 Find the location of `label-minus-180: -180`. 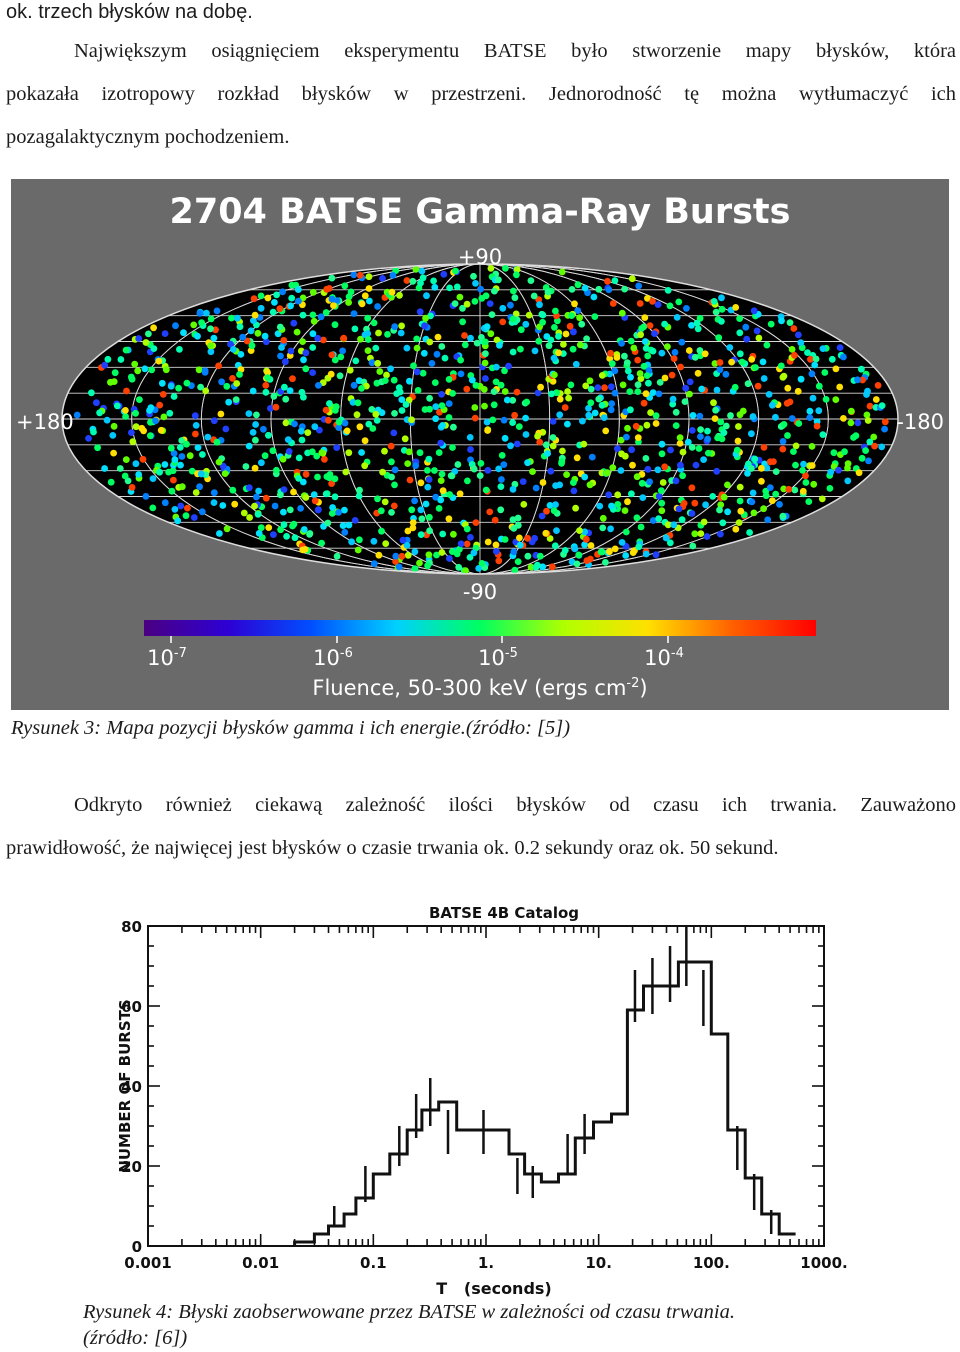

label-minus-180: -180 is located at coordinates (920, 422).